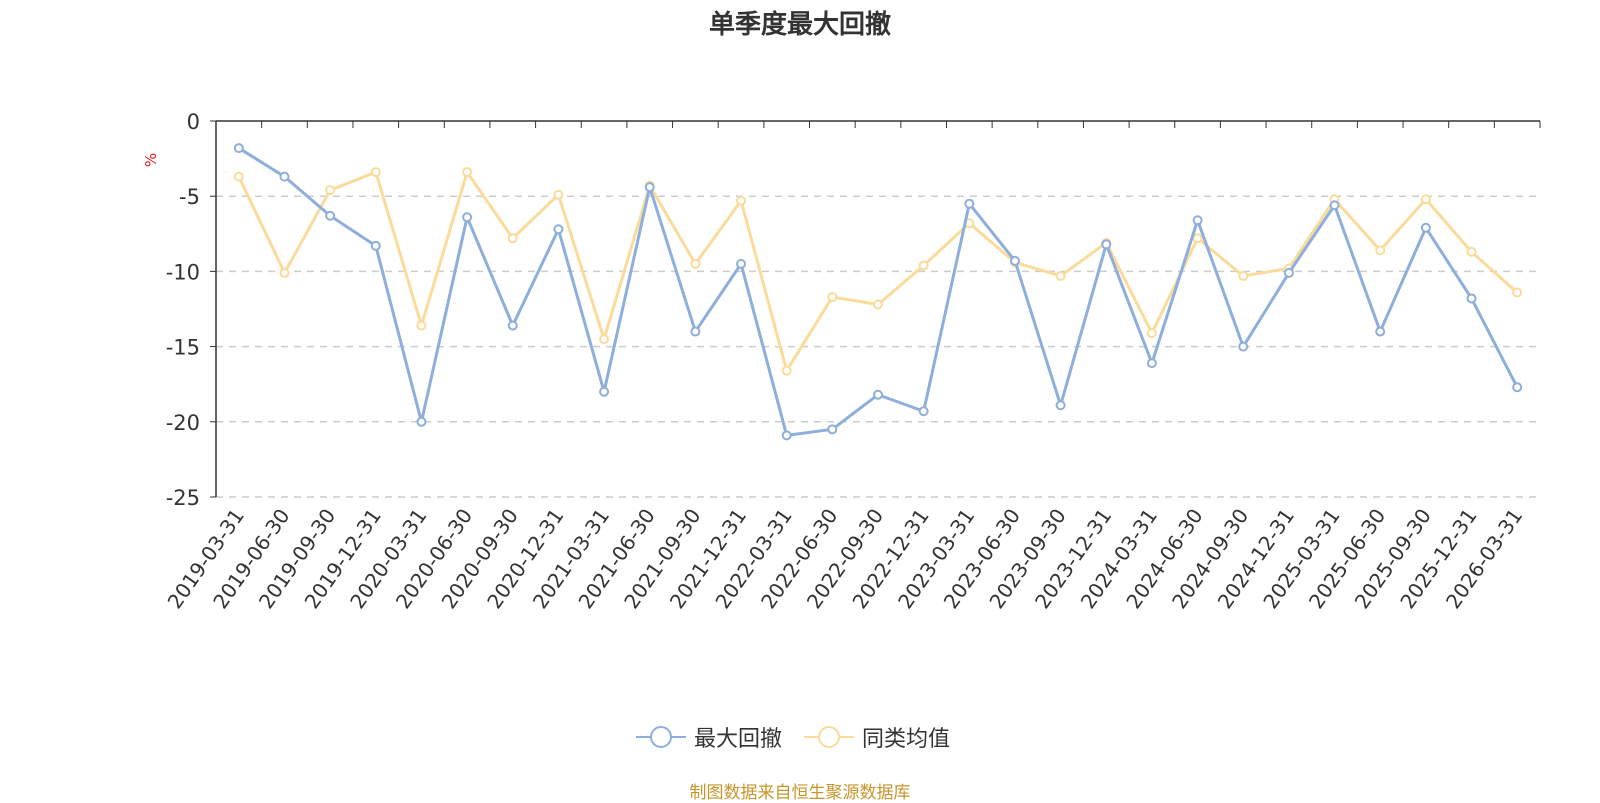 Image resolution: width=1600 pixels, height=803 pixels. Describe the element at coordinates (183, 272) in the screenshot. I see `y-tick-label: -10` at that location.